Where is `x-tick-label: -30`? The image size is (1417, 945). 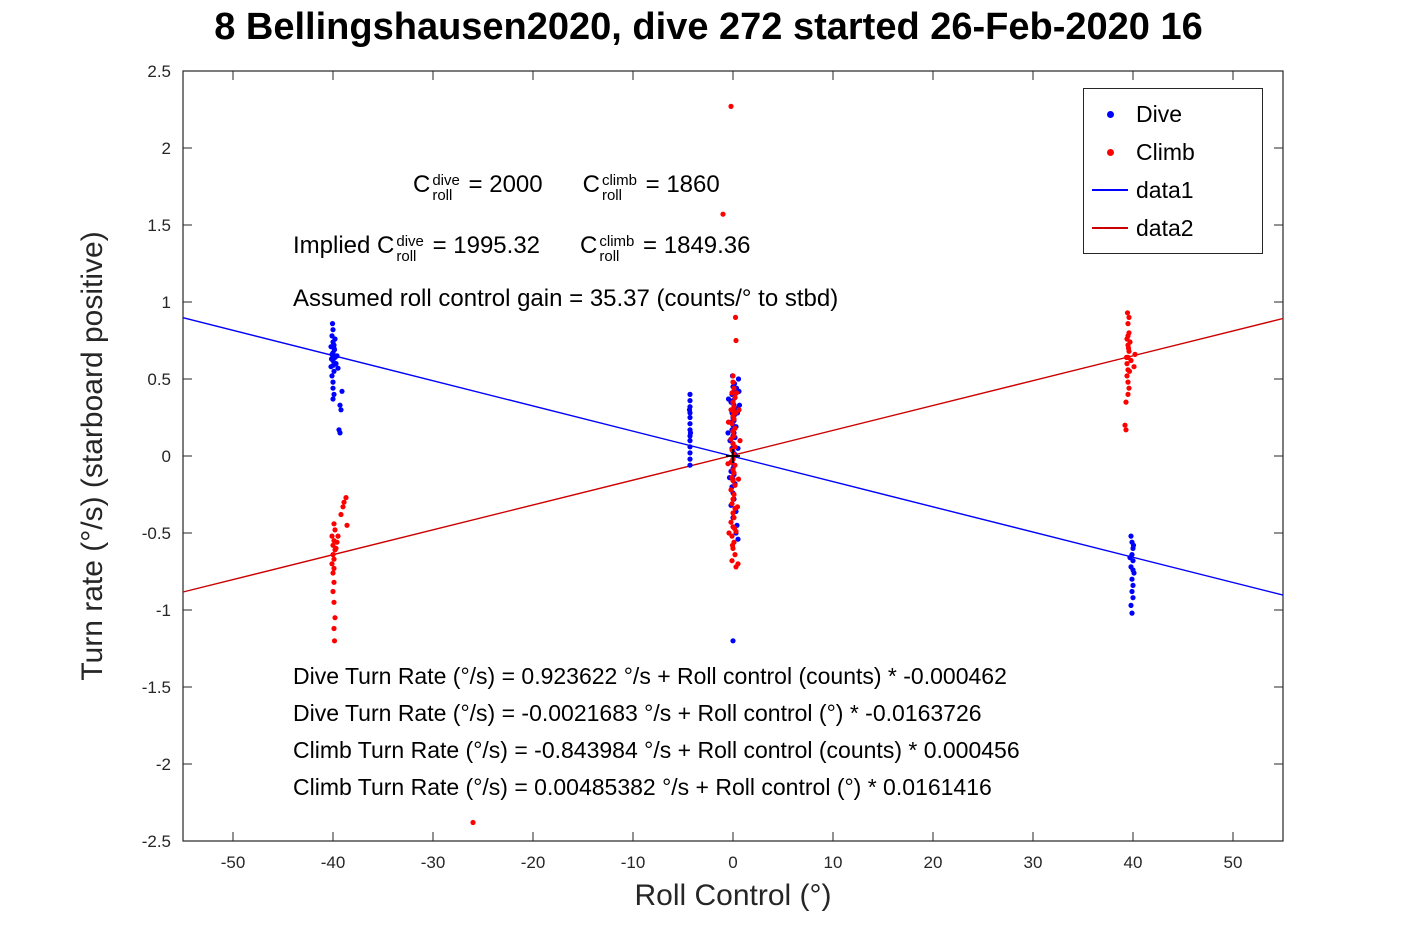 x-tick-label: -30 is located at coordinates (433, 862).